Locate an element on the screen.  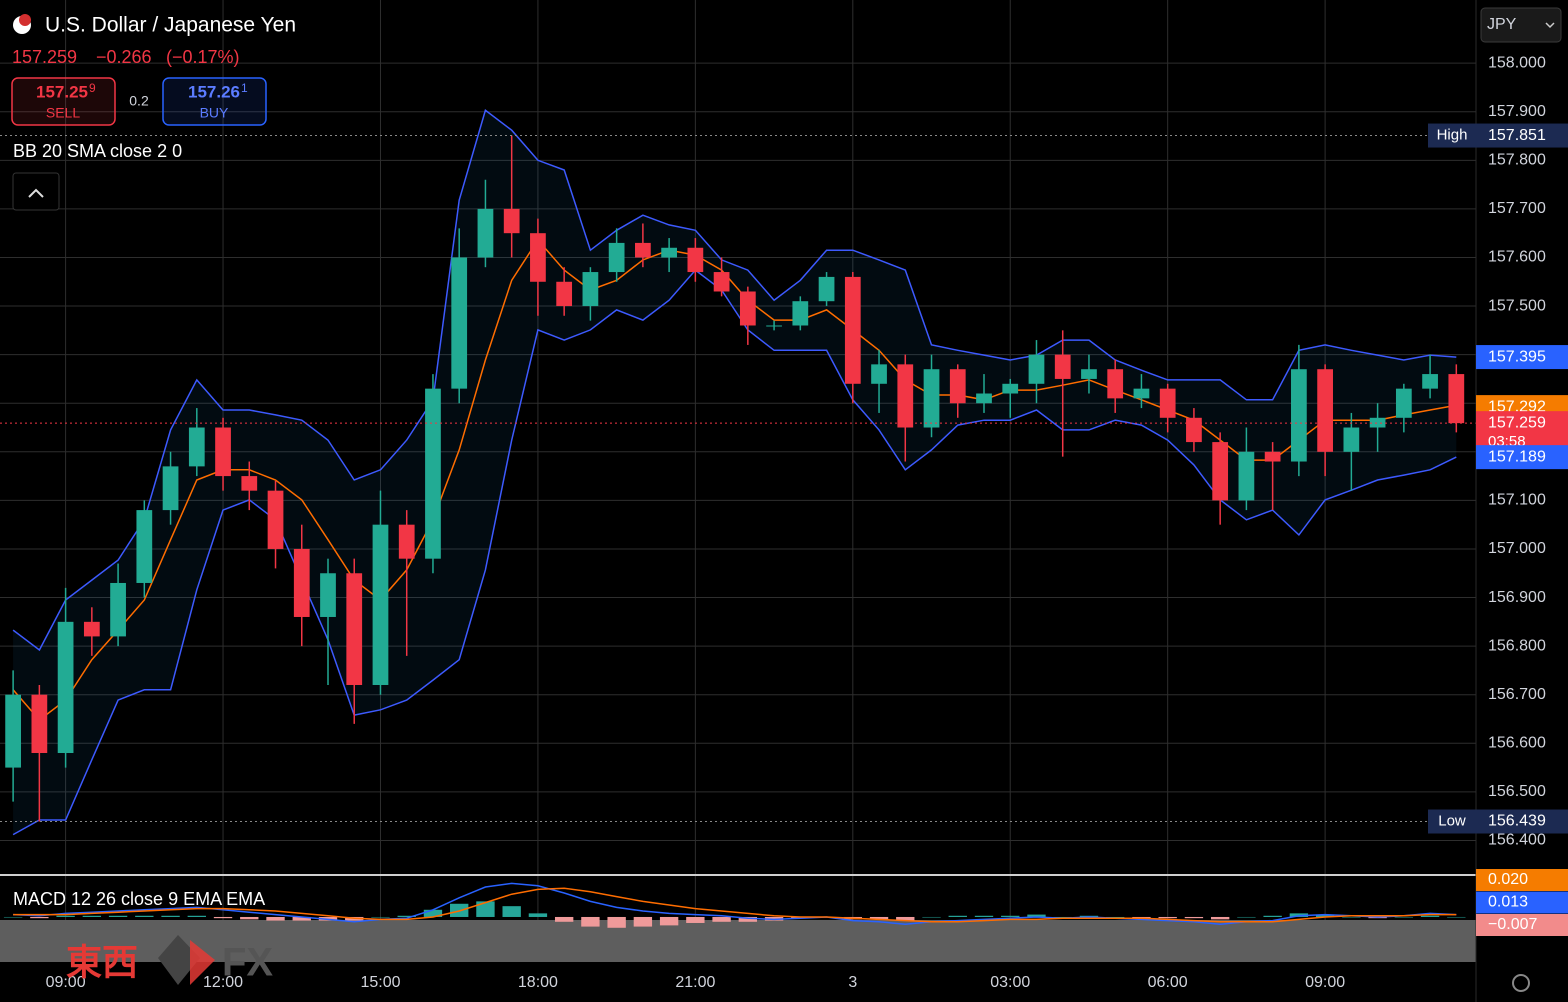
y-tick-label: 157.000 is located at coordinates (1517, 548).